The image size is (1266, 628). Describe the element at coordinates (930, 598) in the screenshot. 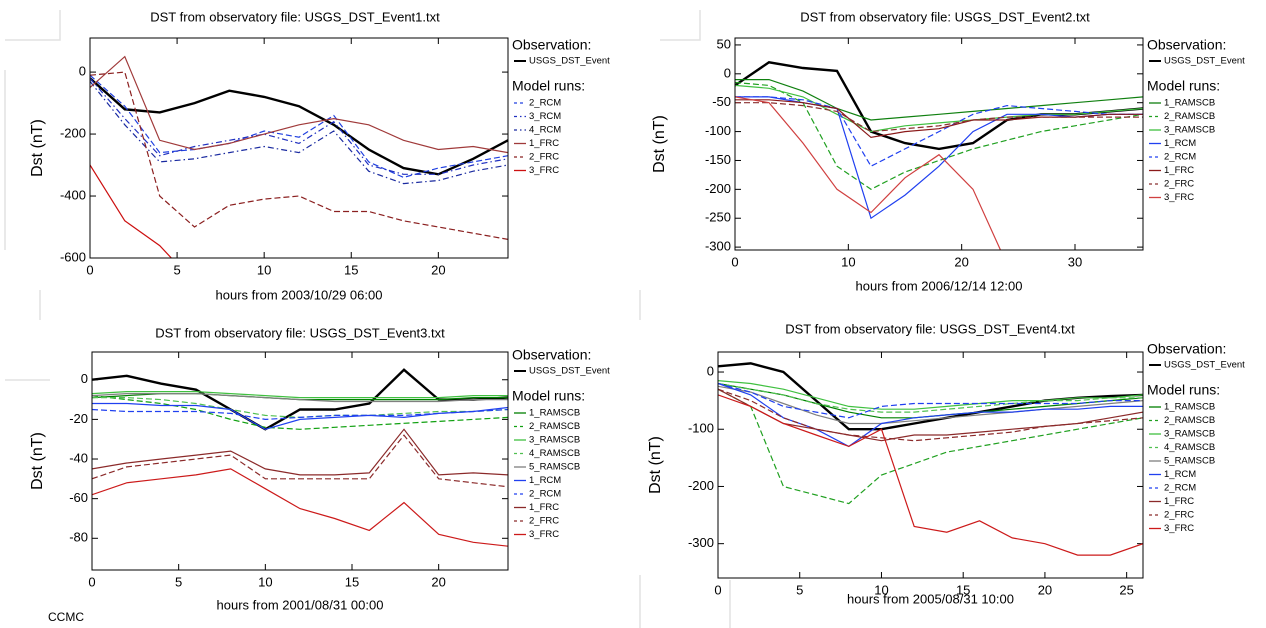

I see `x-axis-label: hours from 2005/08/31 10:00` at that location.